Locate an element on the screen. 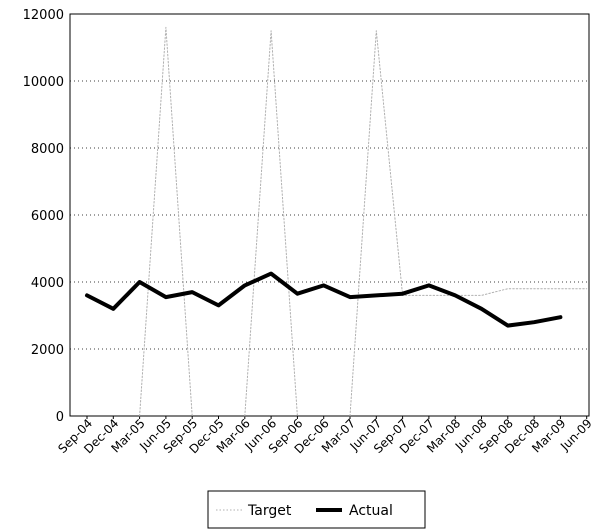 This screenshot has height=531, width=600. series-line-actual is located at coordinates (324, 299).